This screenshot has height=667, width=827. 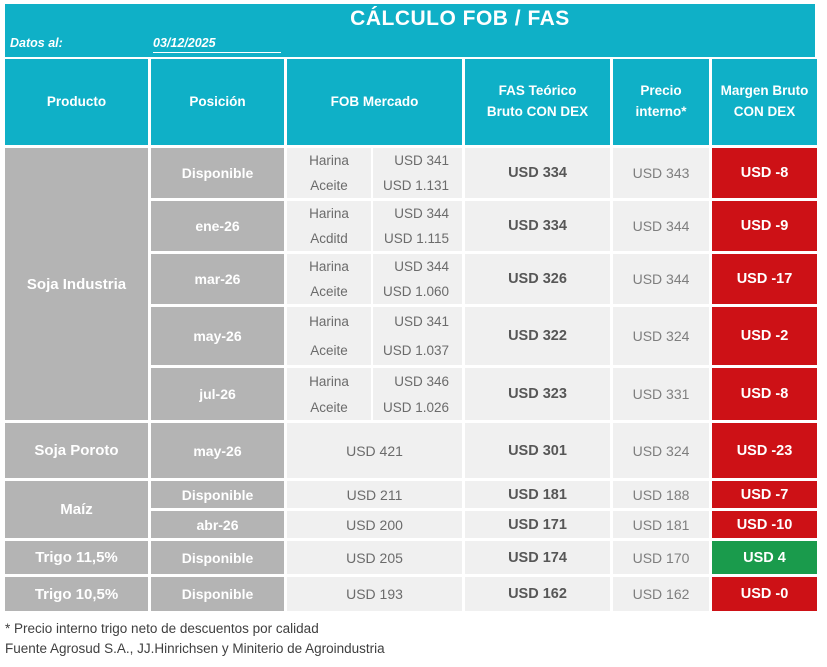 I want to click on product-cell-maiz: Maíz, so click(x=76, y=509).